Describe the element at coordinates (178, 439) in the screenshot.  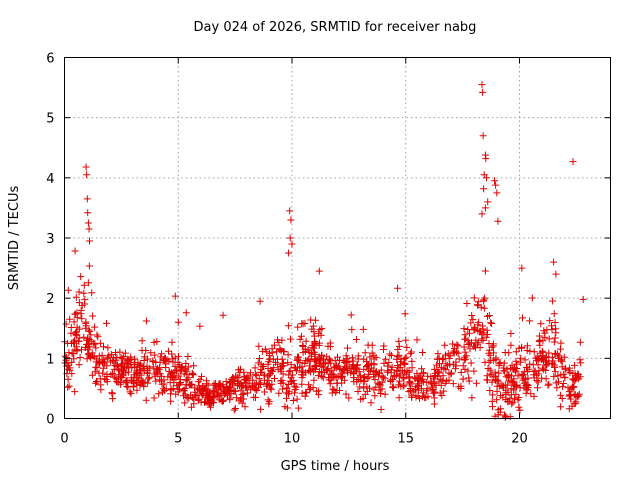
I see `x-tick-label: 5` at that location.